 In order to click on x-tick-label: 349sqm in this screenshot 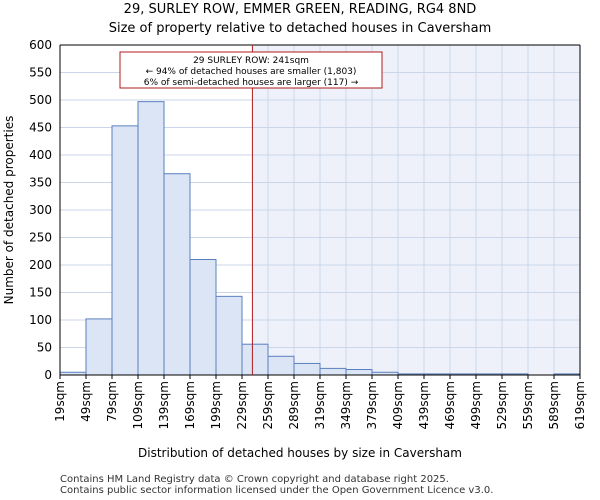, I will do `click(346, 405)`.